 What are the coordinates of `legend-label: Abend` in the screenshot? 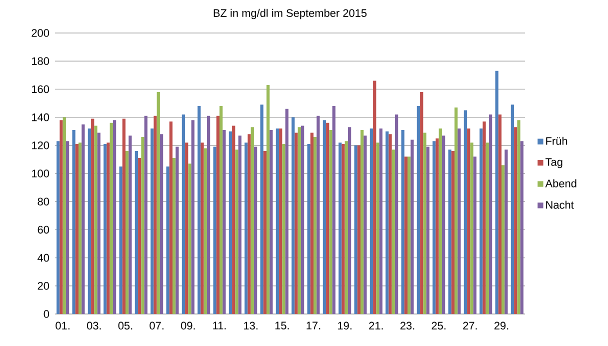 It's located at (560, 183).